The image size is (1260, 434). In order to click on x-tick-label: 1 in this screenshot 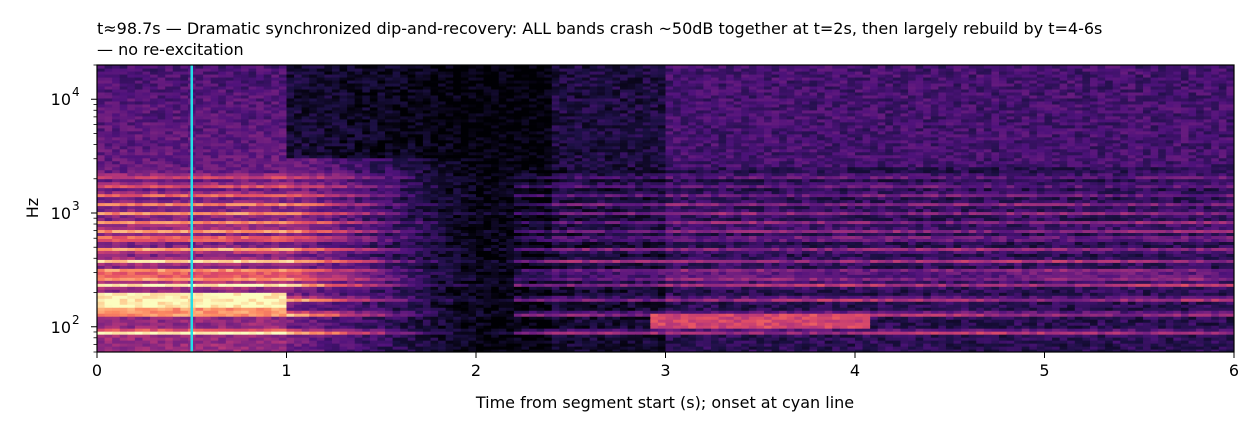, I will do `click(286, 370)`.